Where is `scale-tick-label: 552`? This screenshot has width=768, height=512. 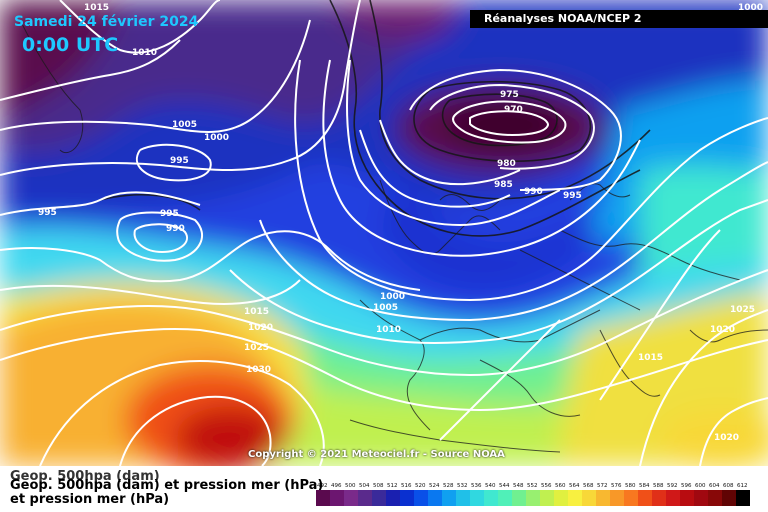
scale-tick-label: 552 is located at coordinates (532, 486).